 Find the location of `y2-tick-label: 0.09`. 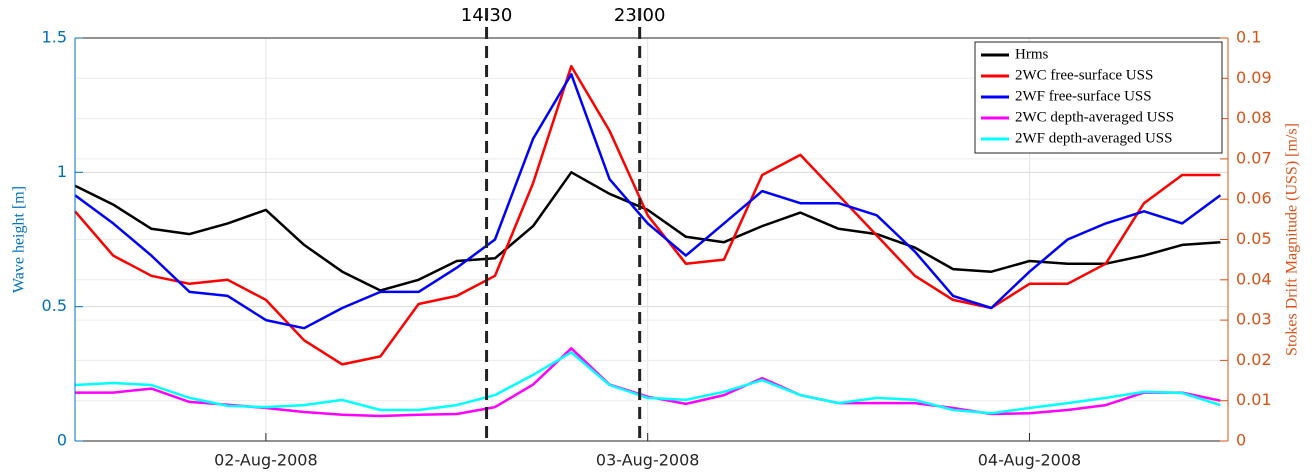

y2-tick-label: 0.09 is located at coordinates (1254, 77).